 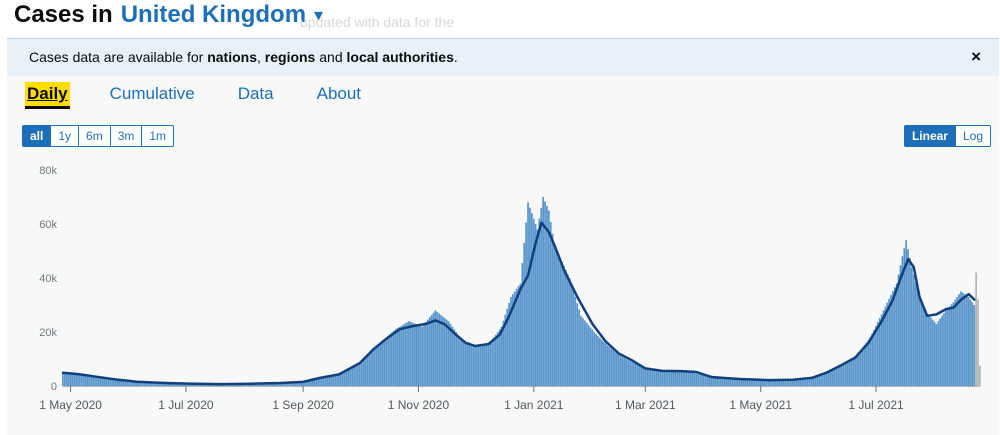 What do you see at coordinates (158, 136) in the screenshot?
I see `range-1m-button: 1m` at bounding box center [158, 136].